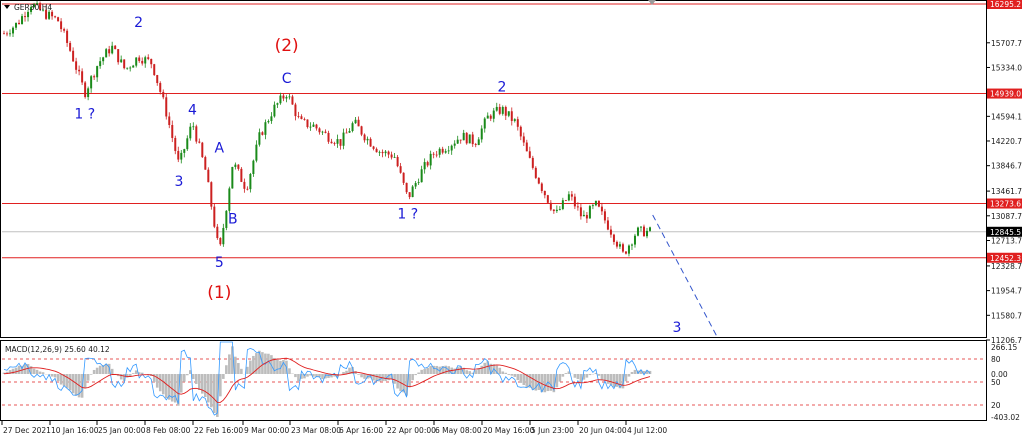 The image size is (1024, 443). Describe the element at coordinates (178, 182) in the screenshot. I see `wave-label: 3` at that location.